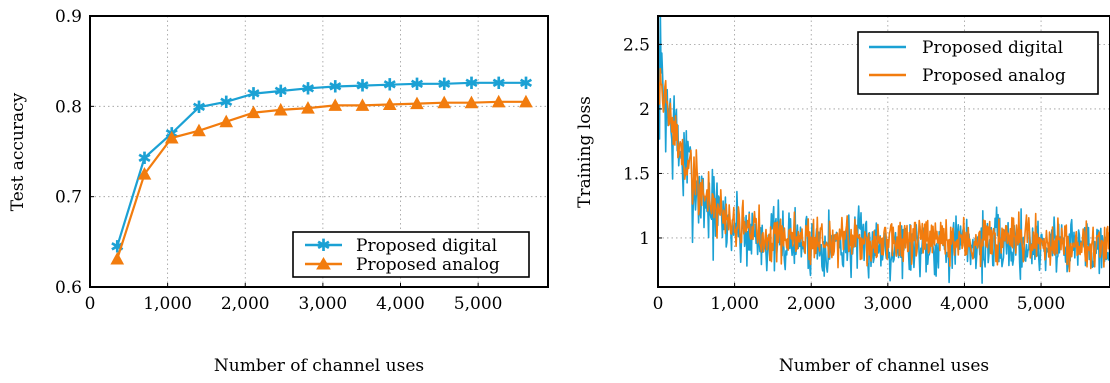 This screenshot has height=383, width=1110. What do you see at coordinates (323, 246) in the screenshot?
I see `legend-marker-digital: ✱` at bounding box center [323, 246].